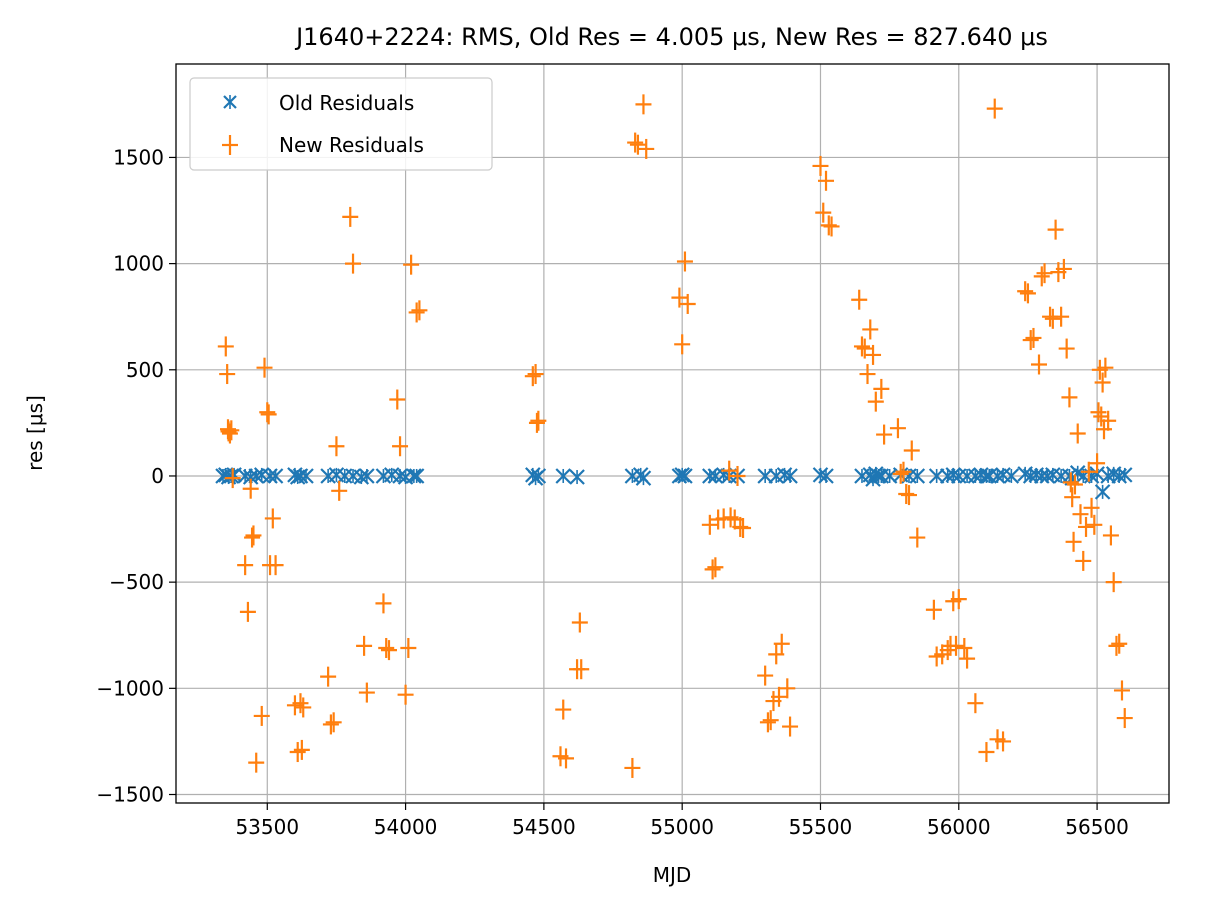 The width and height of the screenshot is (1217, 910). Describe the element at coordinates (35, 433) in the screenshot. I see `y-axis-label: res [μs]` at that location.